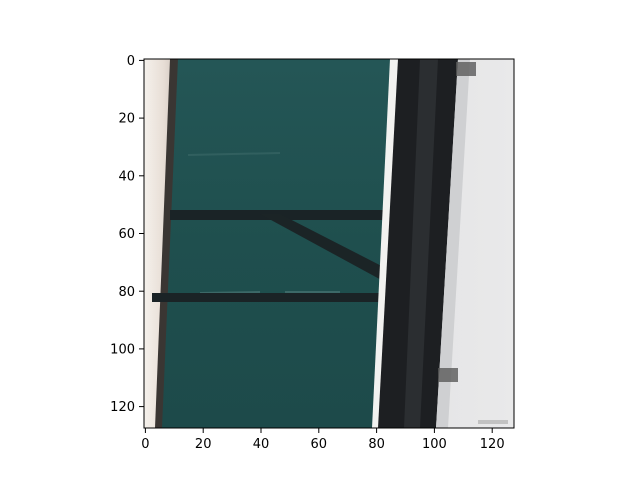  Describe the element at coordinates (126, 119) in the screenshot. I see `y-tick-label: 20` at that location.